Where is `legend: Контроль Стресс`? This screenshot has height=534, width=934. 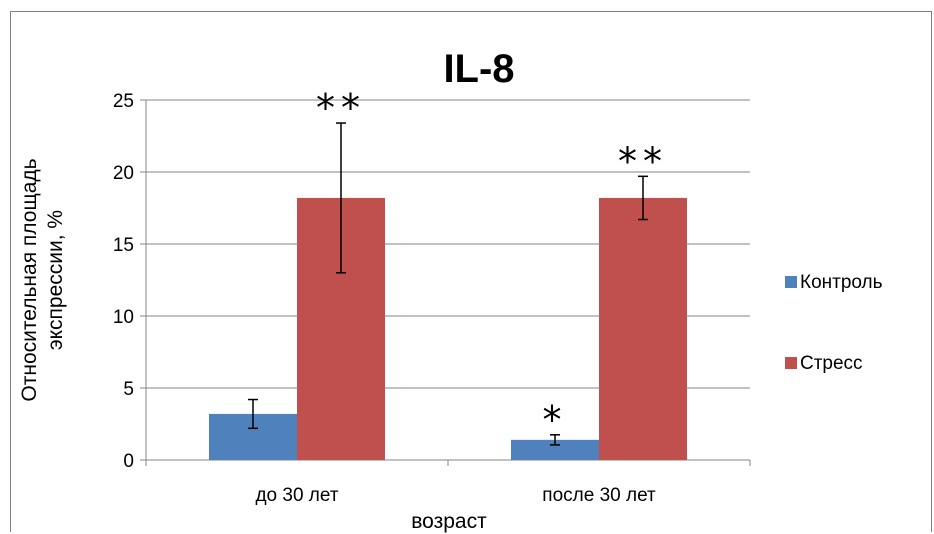
legend: Контроль Стресс is located at coordinates (834, 323).